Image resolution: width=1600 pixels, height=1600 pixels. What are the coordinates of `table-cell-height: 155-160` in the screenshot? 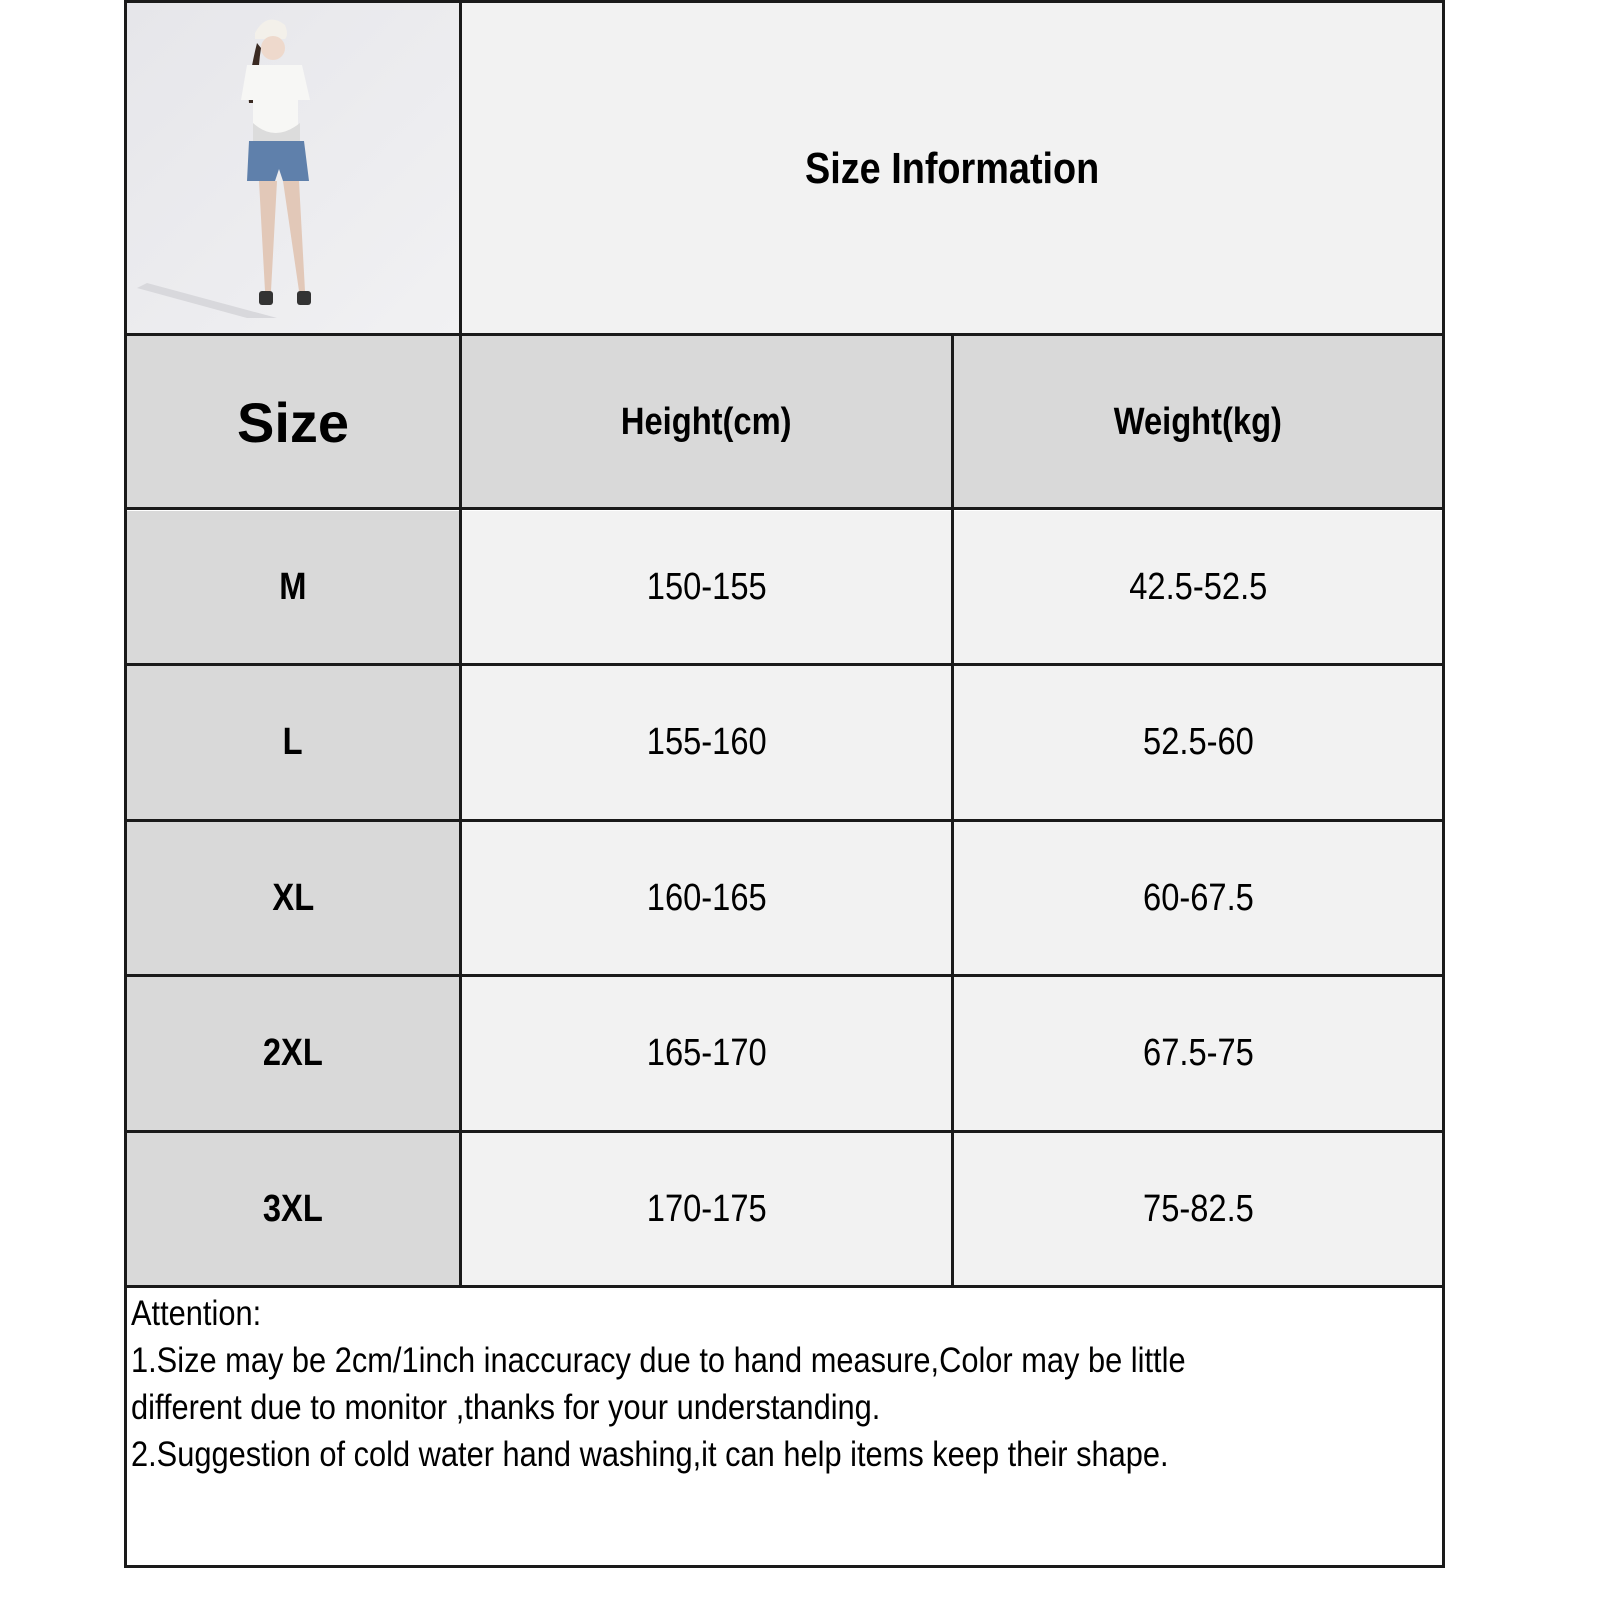 It's located at (706, 742).